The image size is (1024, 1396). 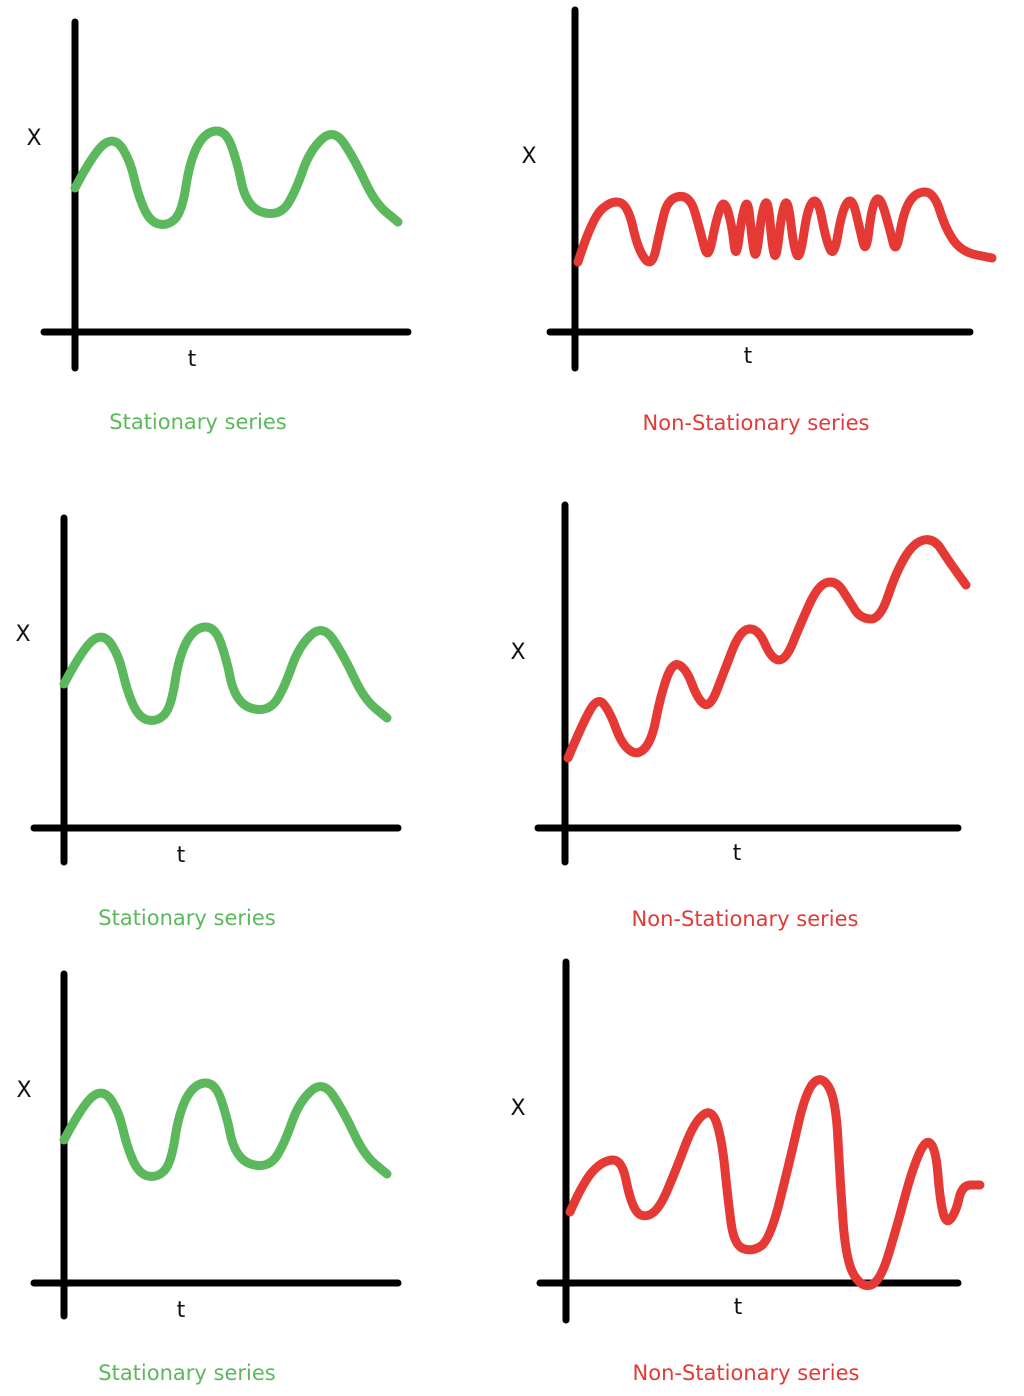 I want to click on panel-non-stationary-1: Xt Non-Stationary series, so click(x=759, y=220).